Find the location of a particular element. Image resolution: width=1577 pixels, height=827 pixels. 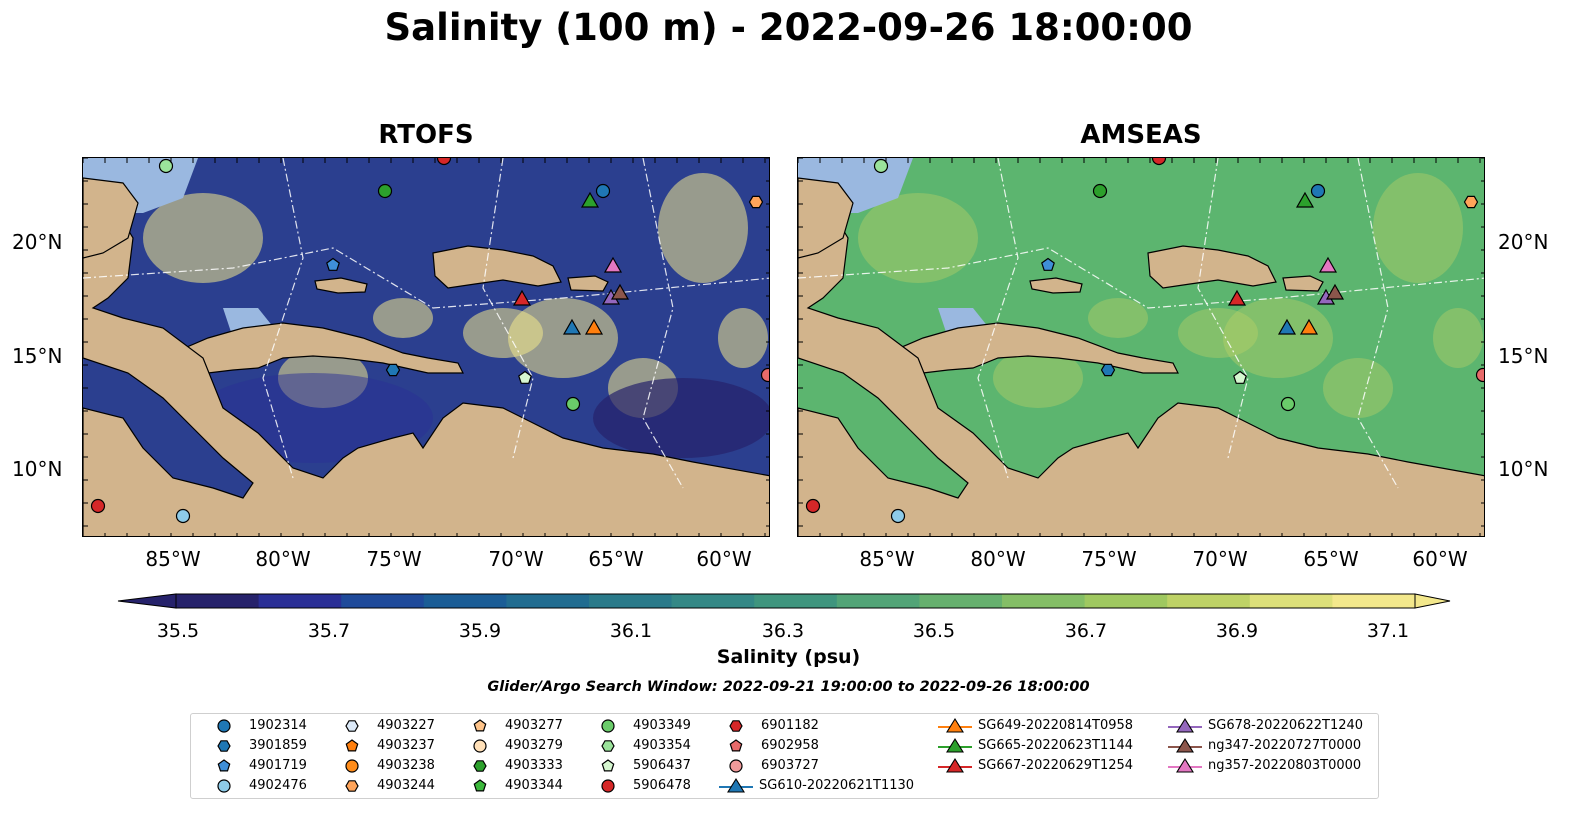

legend-item-3901859: 3901859 is located at coordinates (267, 746).